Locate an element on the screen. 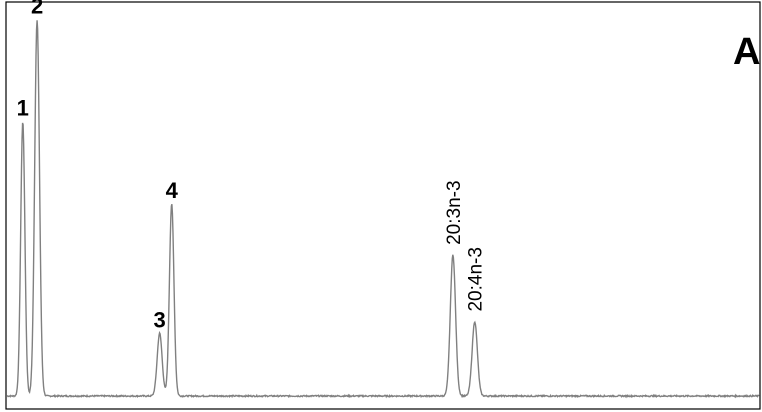 This screenshot has height=412, width=762. peak-label-4: 4 is located at coordinates (172, 190).